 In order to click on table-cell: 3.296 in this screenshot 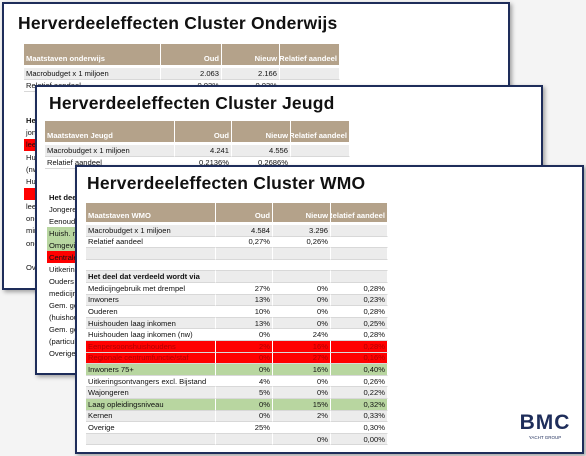, I will do `click(302, 231)`.